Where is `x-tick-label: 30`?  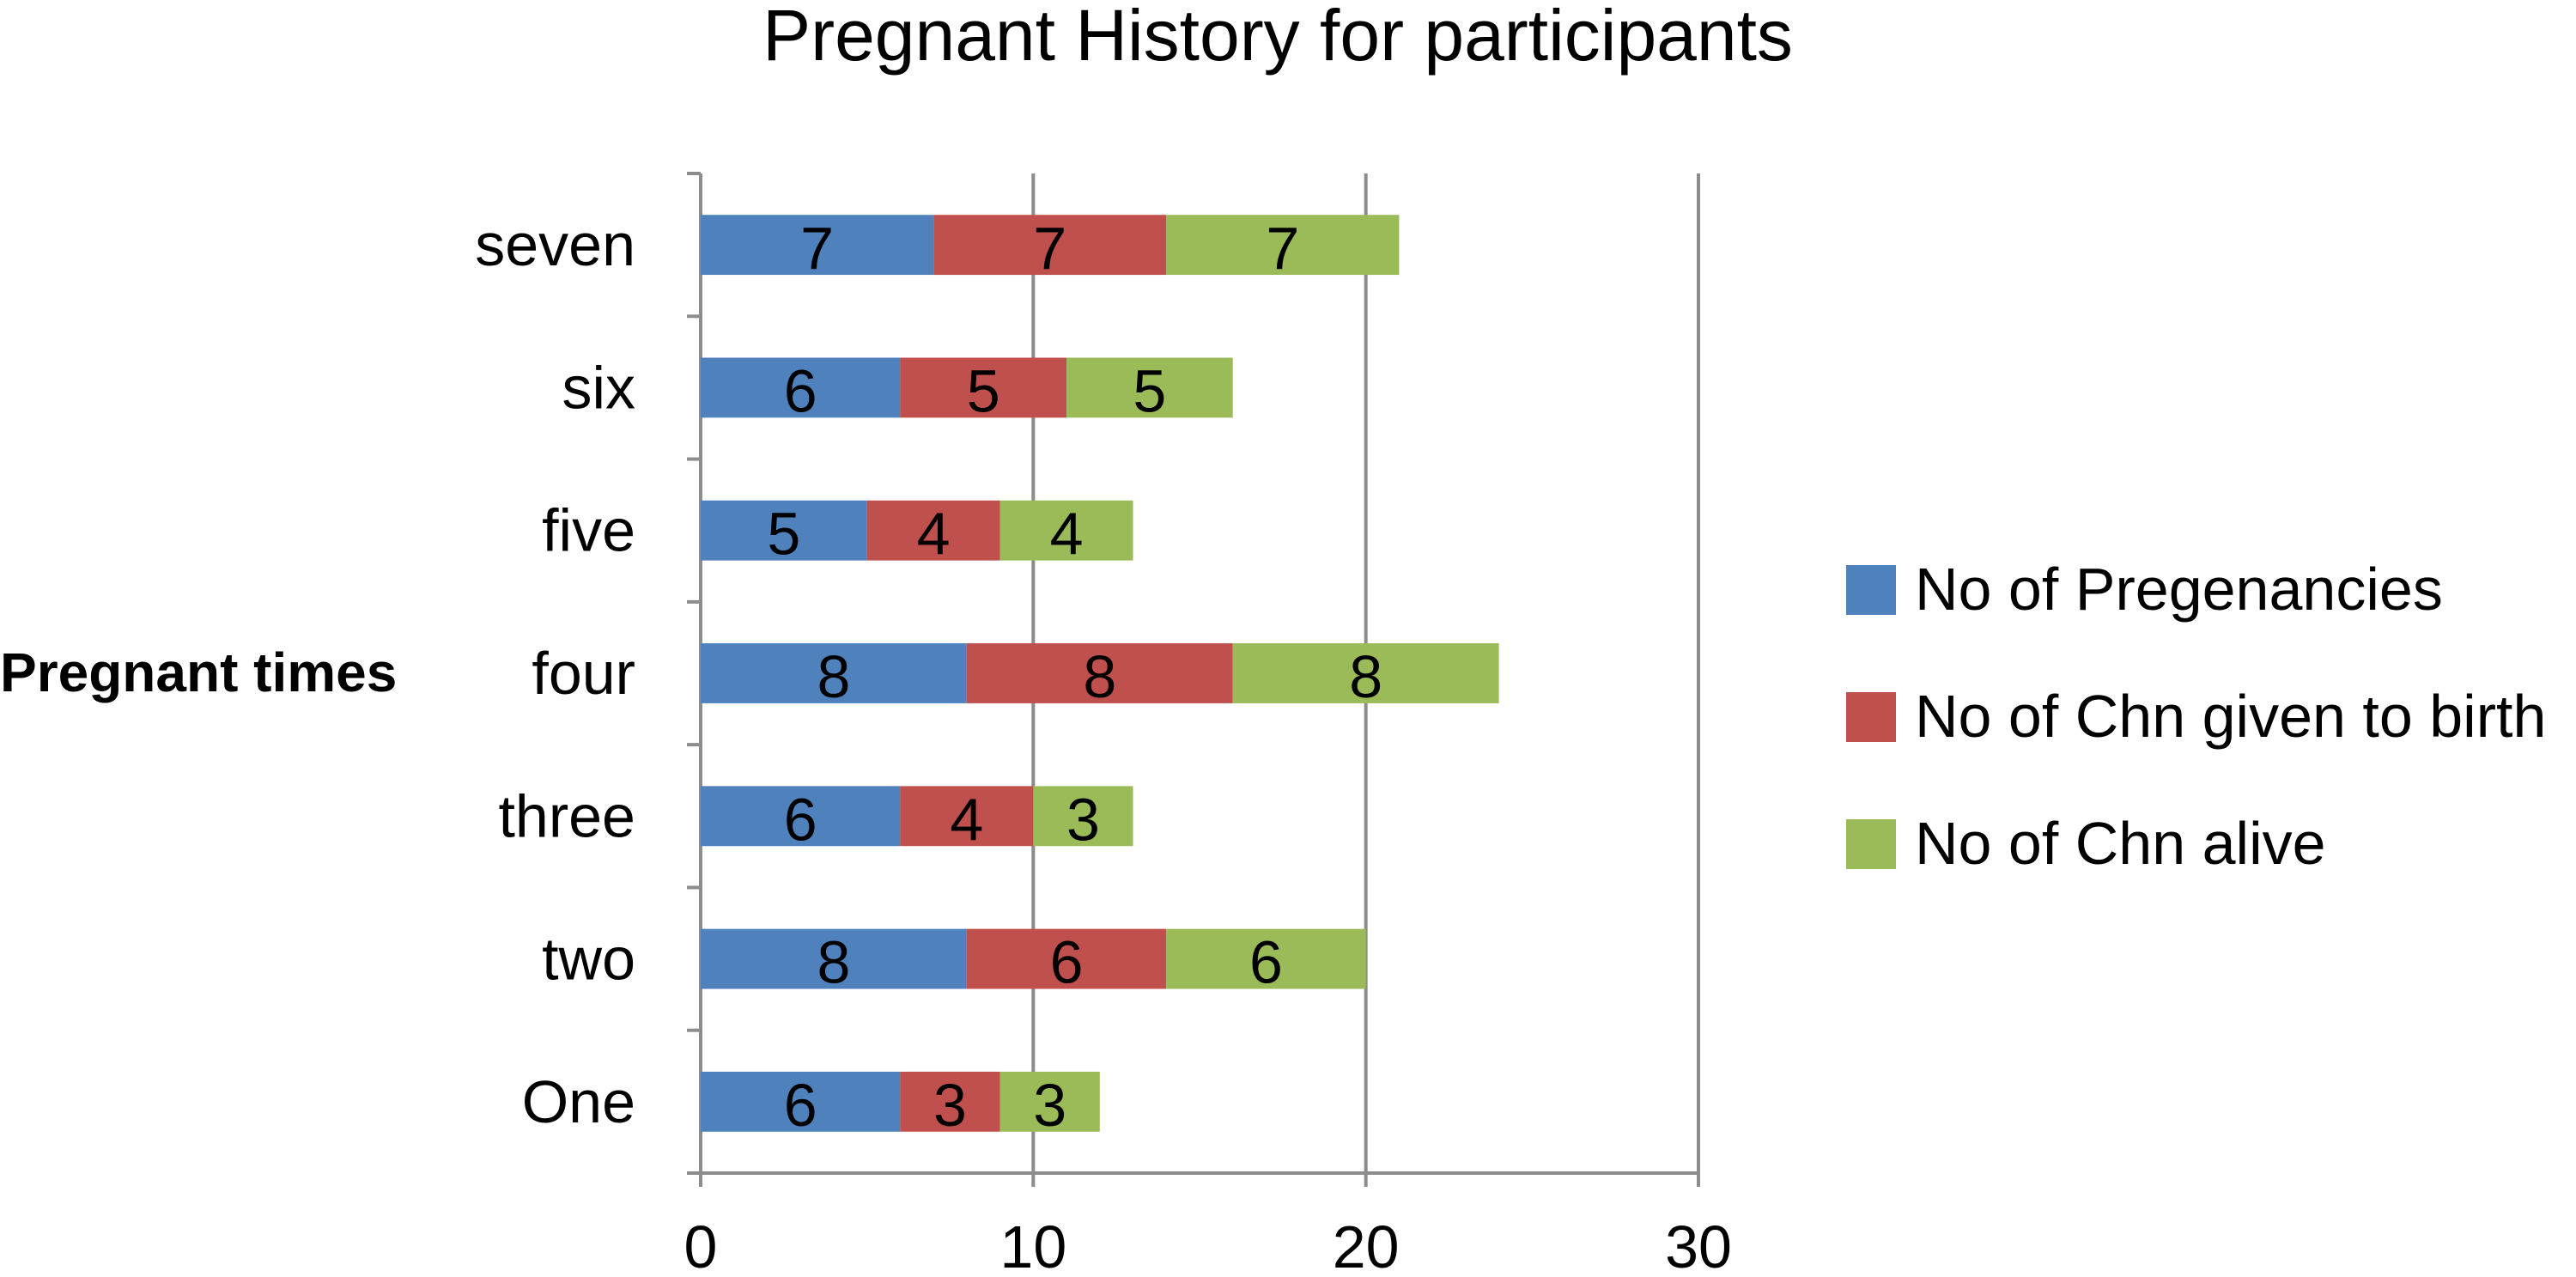 x-tick-label: 30 is located at coordinates (1698, 1243).